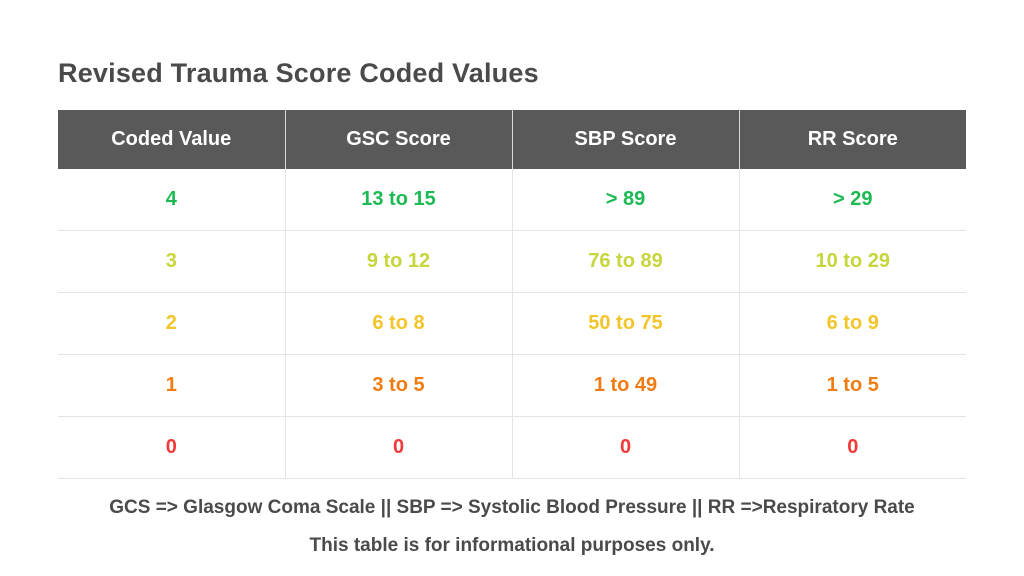 This screenshot has height=576, width=1024. I want to click on cell-sbp-score: 1 to 49, so click(626, 385).